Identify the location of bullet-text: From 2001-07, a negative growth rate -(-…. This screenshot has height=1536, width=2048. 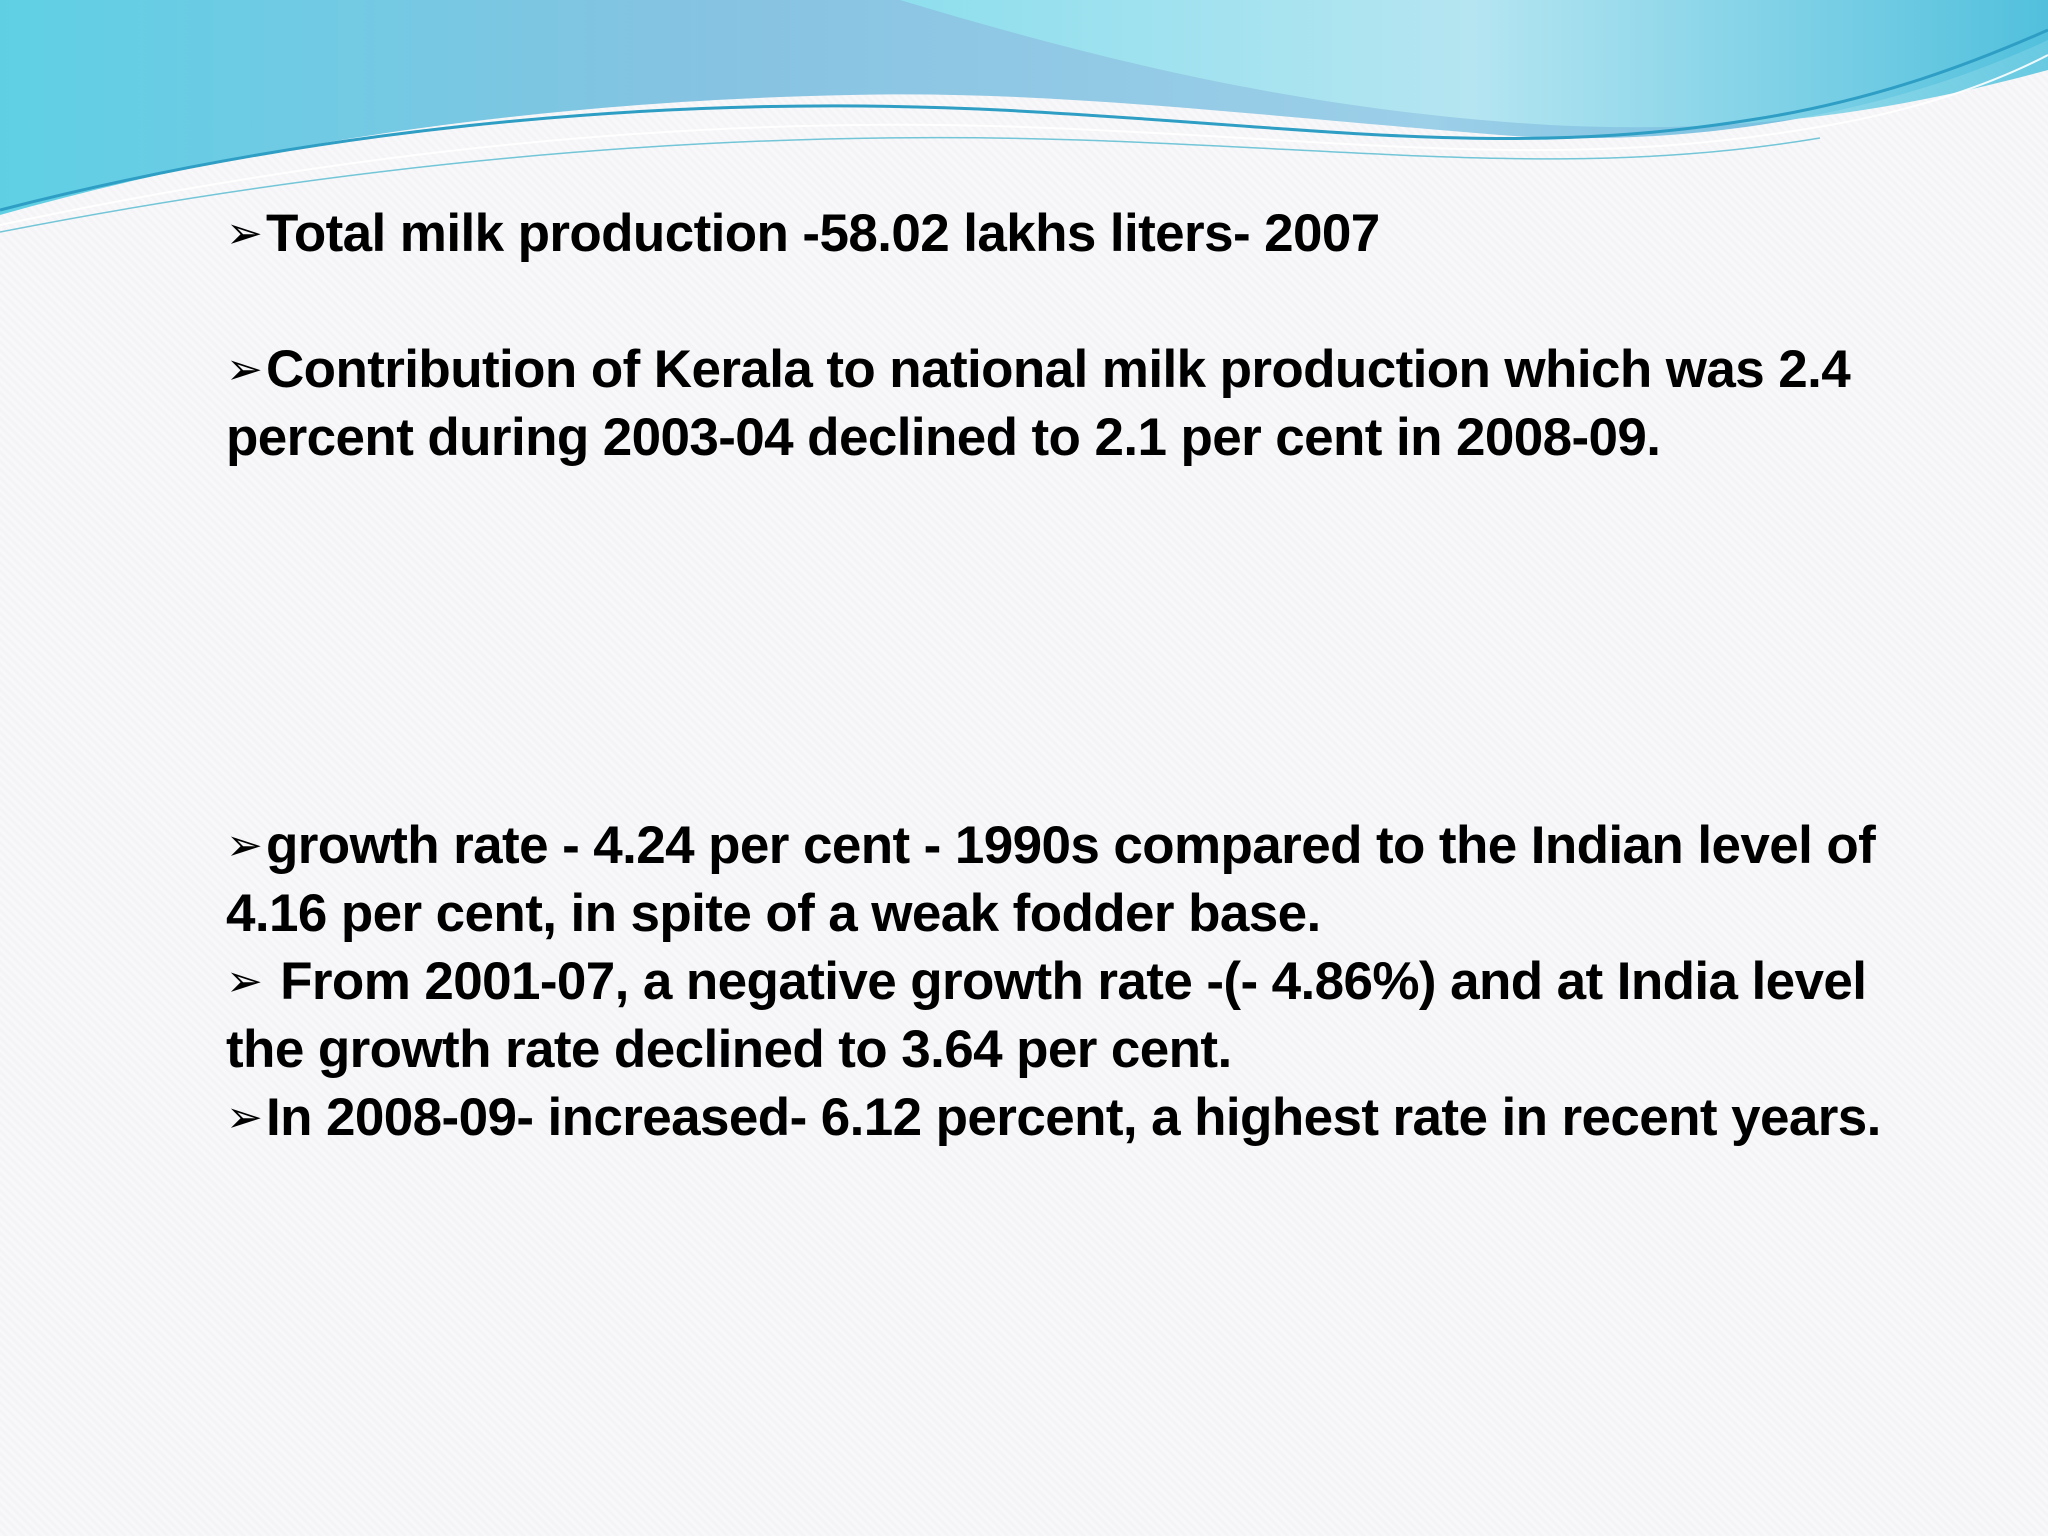
(1046, 1015).